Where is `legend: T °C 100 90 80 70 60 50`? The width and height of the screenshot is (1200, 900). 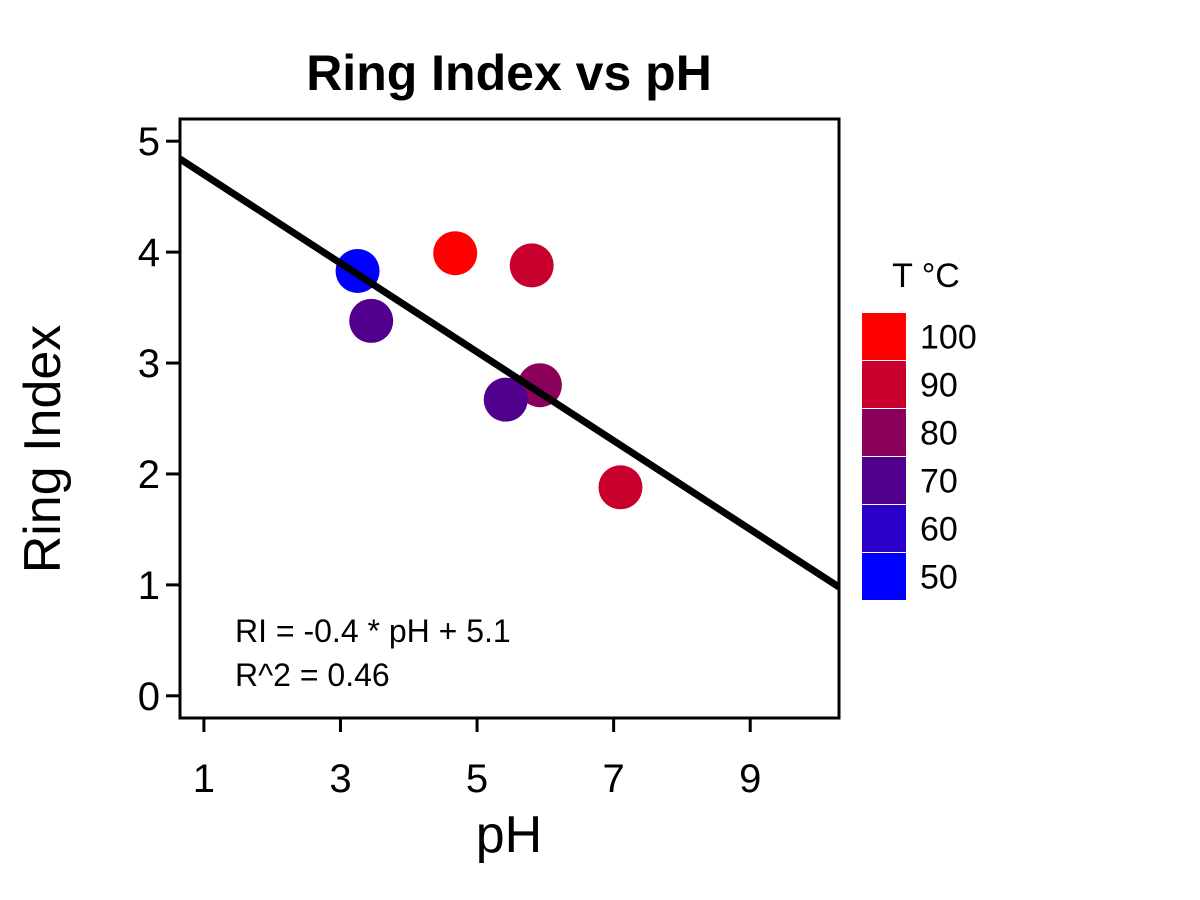 legend: T °C 100 90 80 70 60 50 is located at coordinates (919, 428).